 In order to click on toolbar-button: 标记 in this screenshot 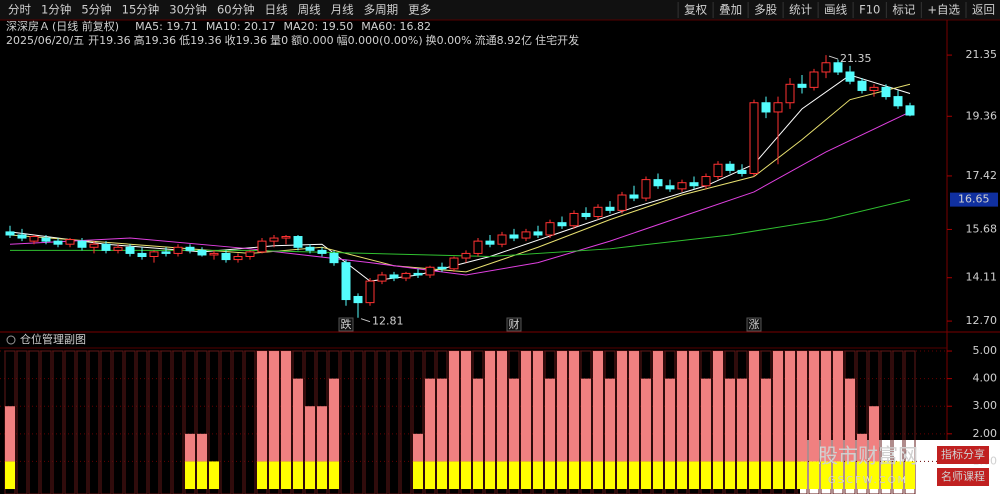, I will do `click(903, 10)`.